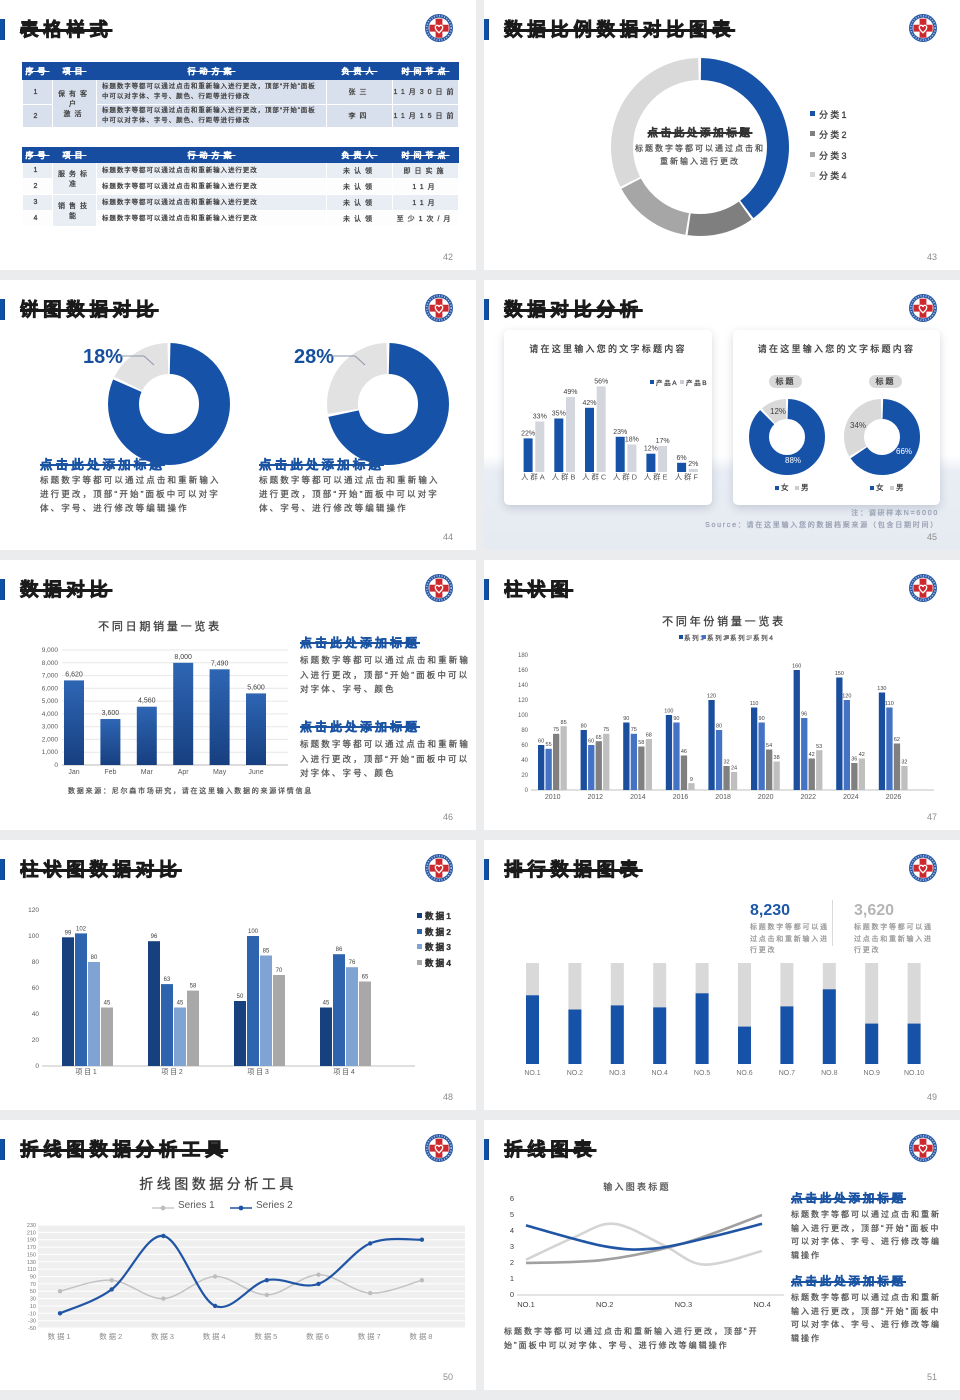  What do you see at coordinates (31, 1241) in the screenshot?
I see `svg-text: 190` at bounding box center [31, 1241].